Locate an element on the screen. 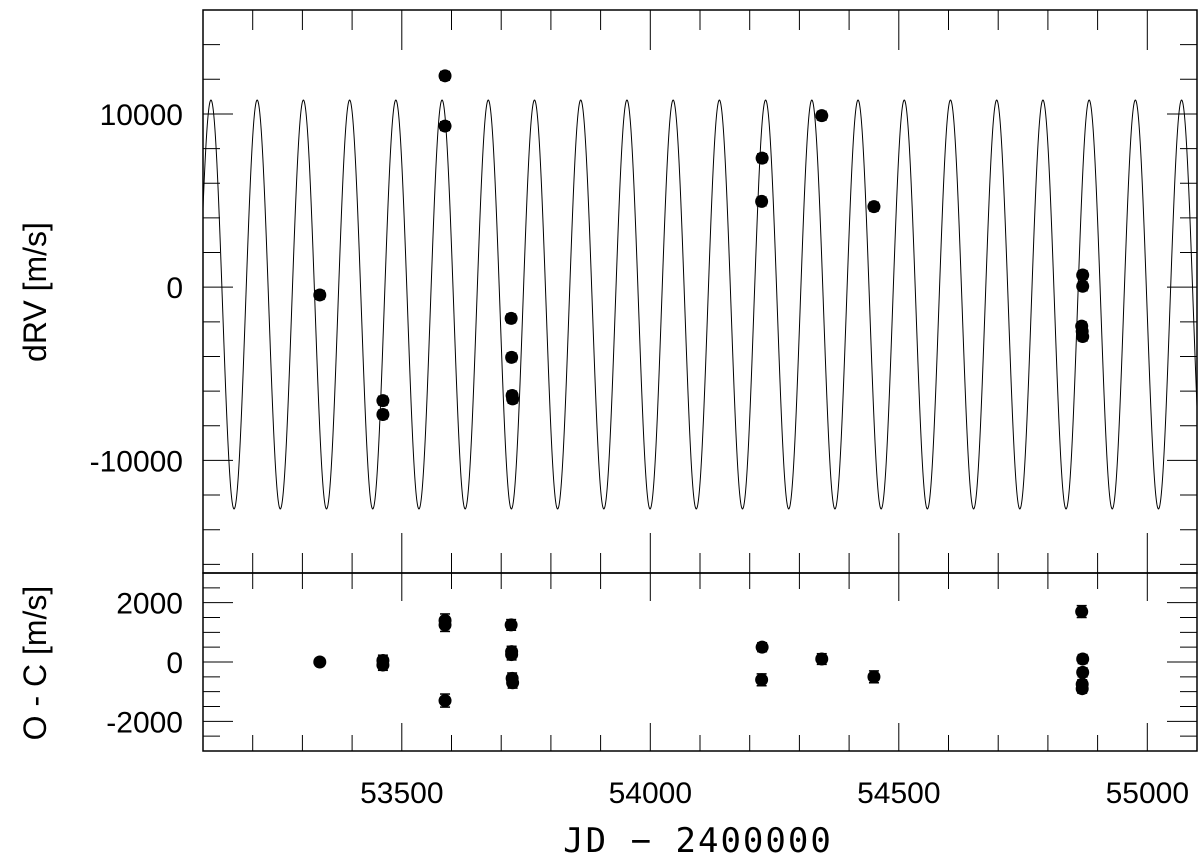 This screenshot has height=863, width=1200. top-y-tick-label: 10000 is located at coordinates (141, 115).